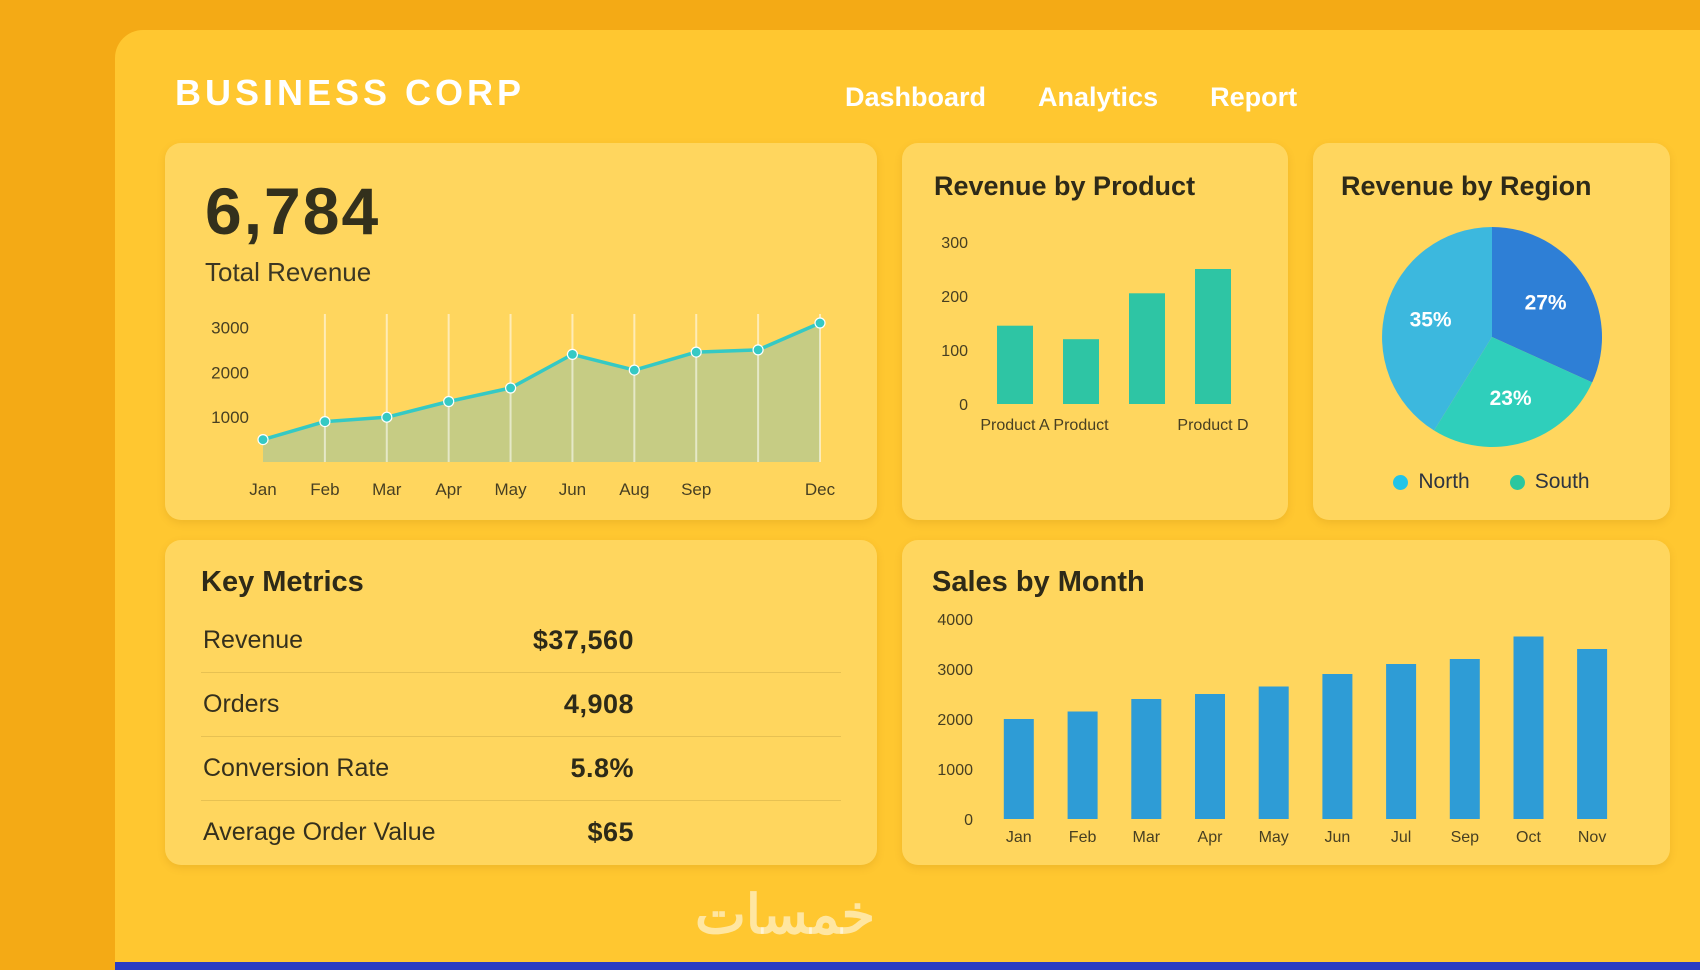 The image size is (1700, 970). I want to click on metric-row: Average Order Value $65, so click(521, 832).